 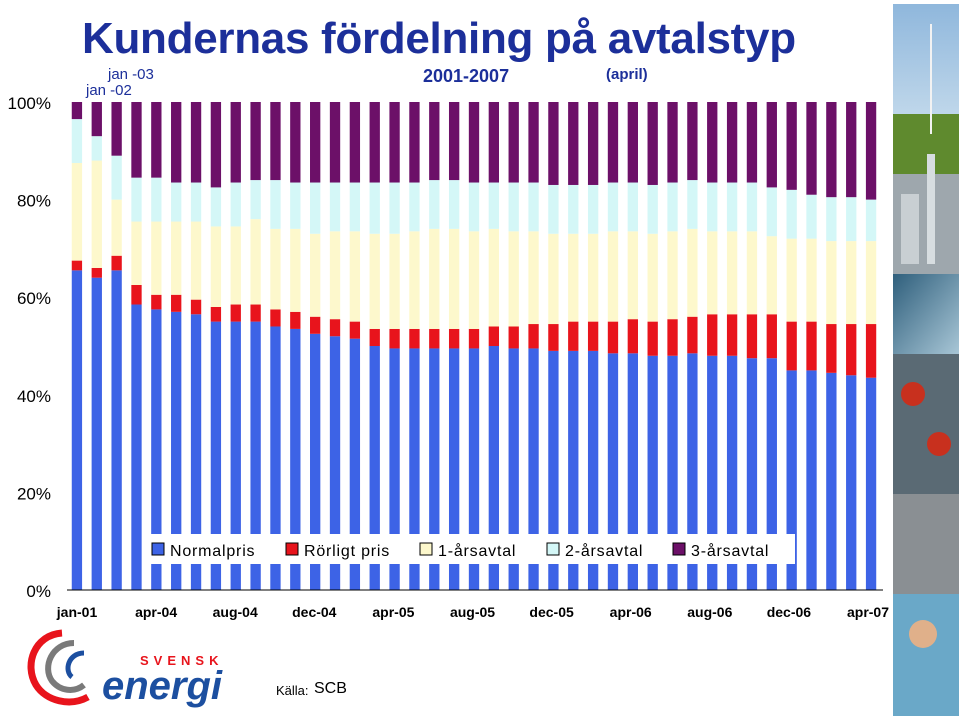 What do you see at coordinates (34, 201) in the screenshot?
I see `y-tick-label: 80%` at bounding box center [34, 201].